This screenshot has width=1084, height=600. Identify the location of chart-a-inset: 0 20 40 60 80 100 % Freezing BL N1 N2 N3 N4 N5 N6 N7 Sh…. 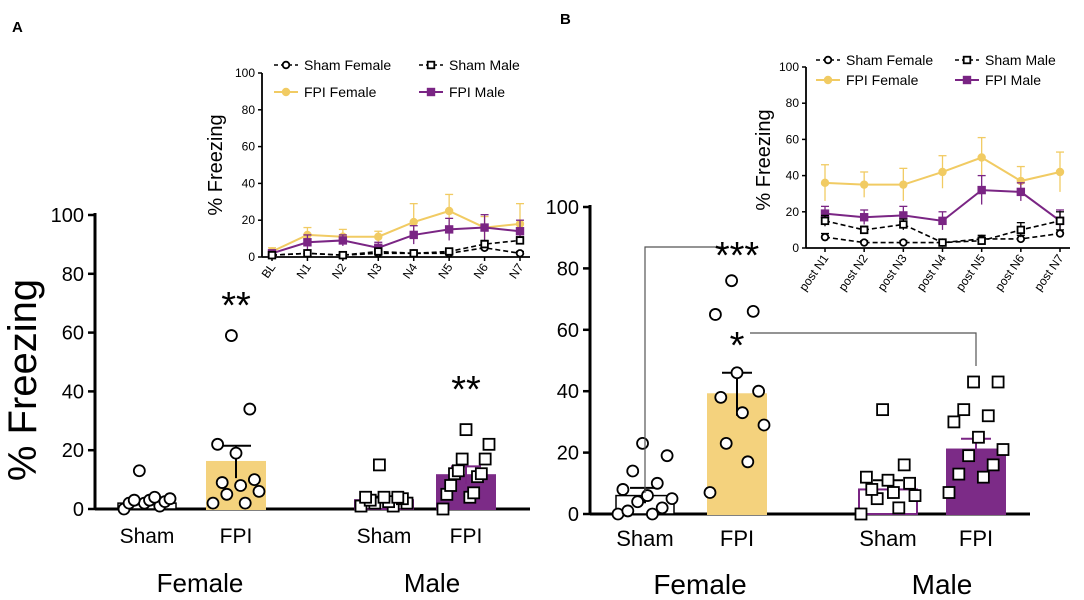
(367, 169).